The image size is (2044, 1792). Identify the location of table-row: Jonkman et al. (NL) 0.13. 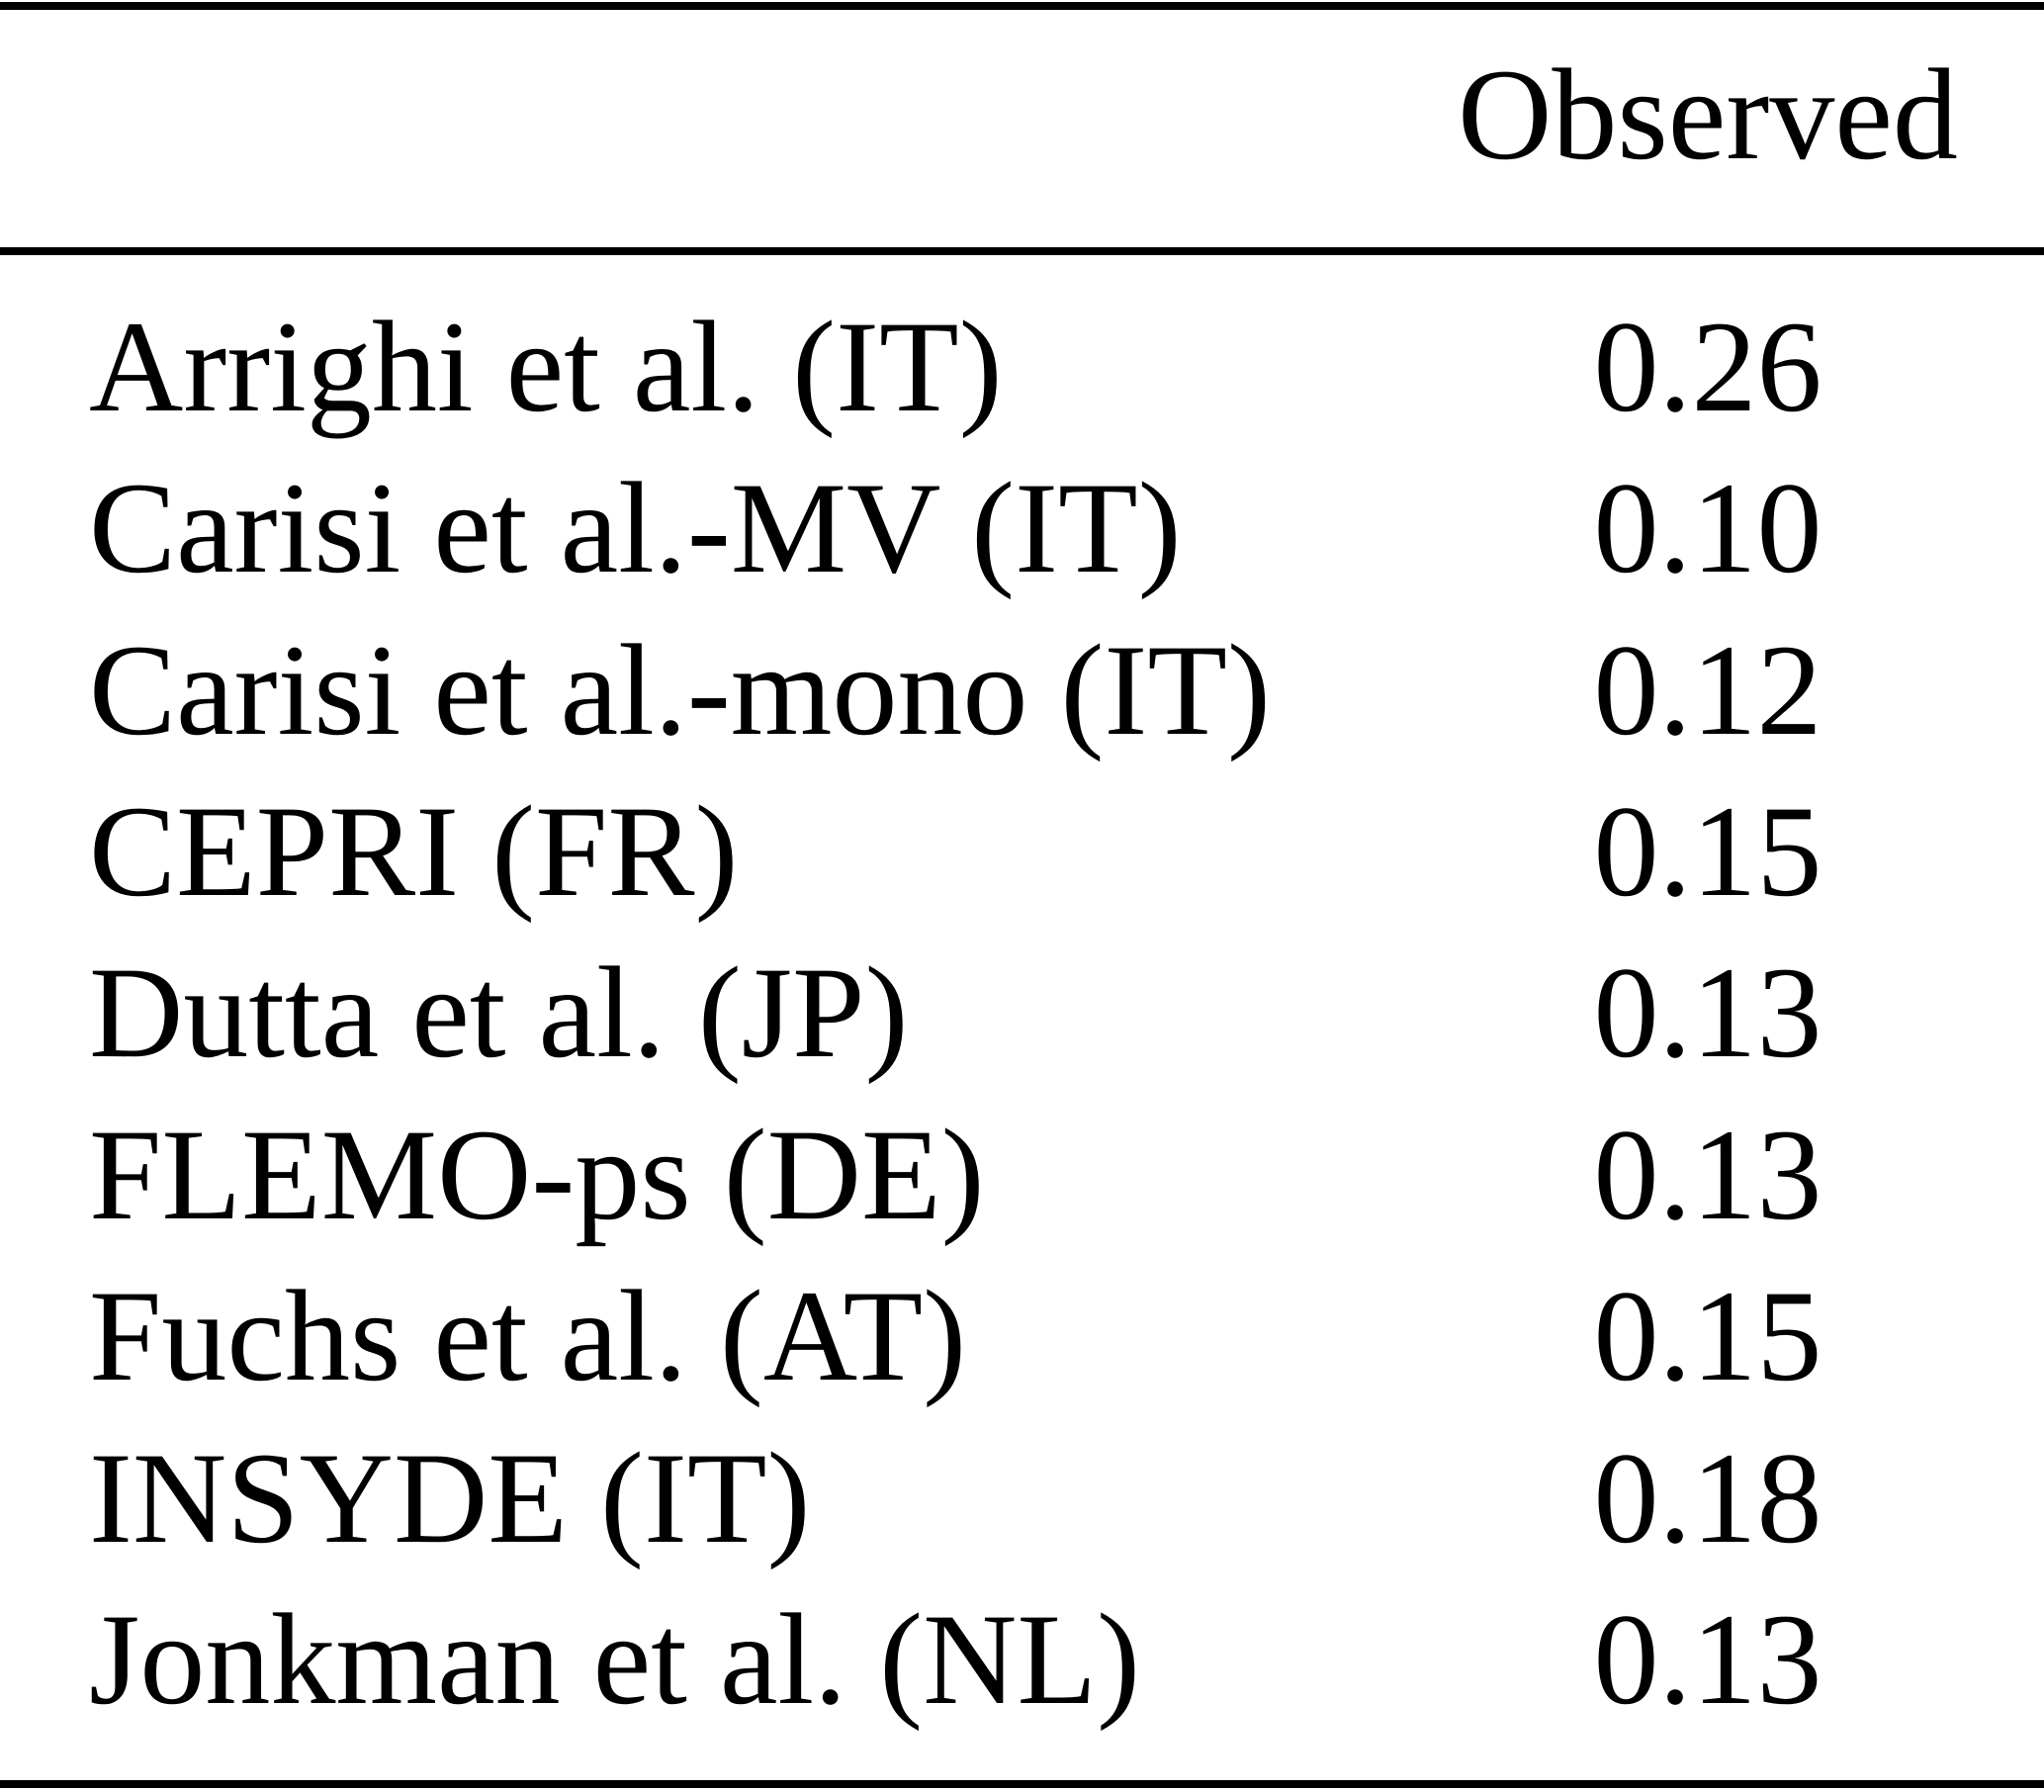
(1022, 1659).